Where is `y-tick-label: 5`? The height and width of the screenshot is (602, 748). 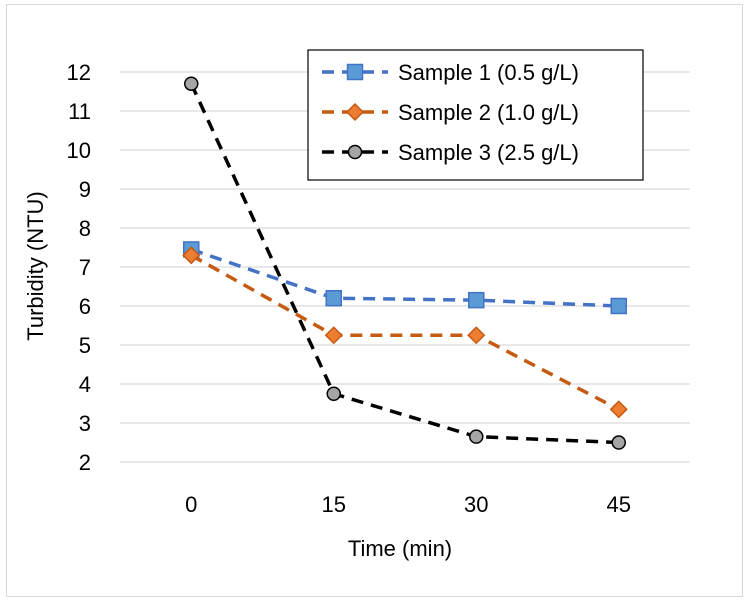 y-tick-label: 5 is located at coordinates (85, 345).